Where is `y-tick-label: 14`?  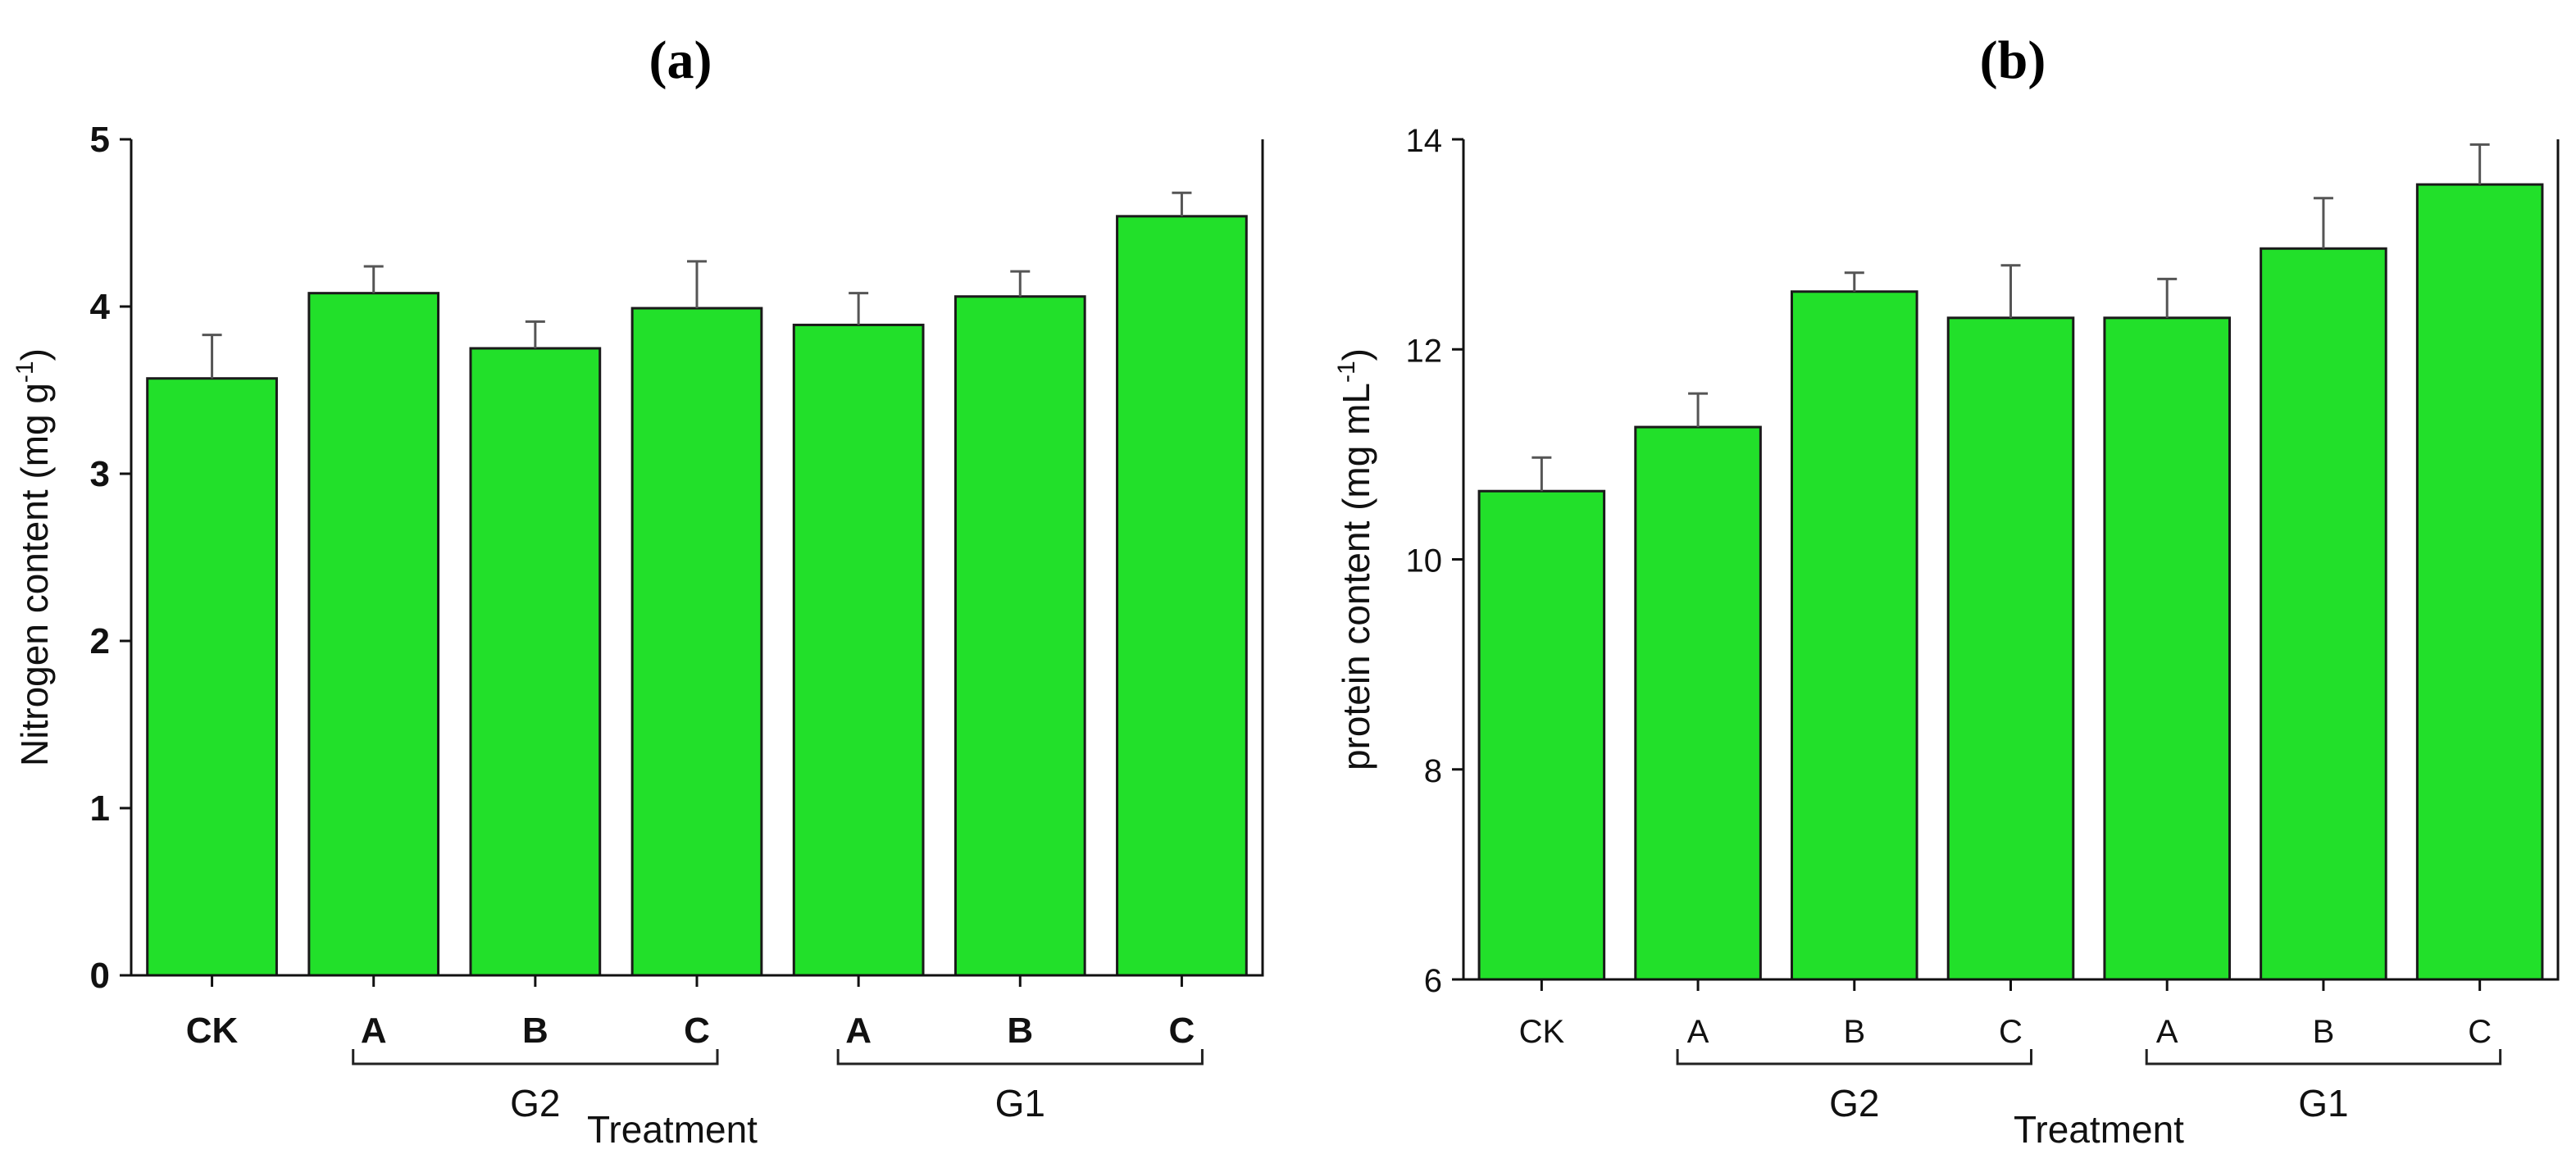
y-tick-label: 14 is located at coordinates (1424, 141).